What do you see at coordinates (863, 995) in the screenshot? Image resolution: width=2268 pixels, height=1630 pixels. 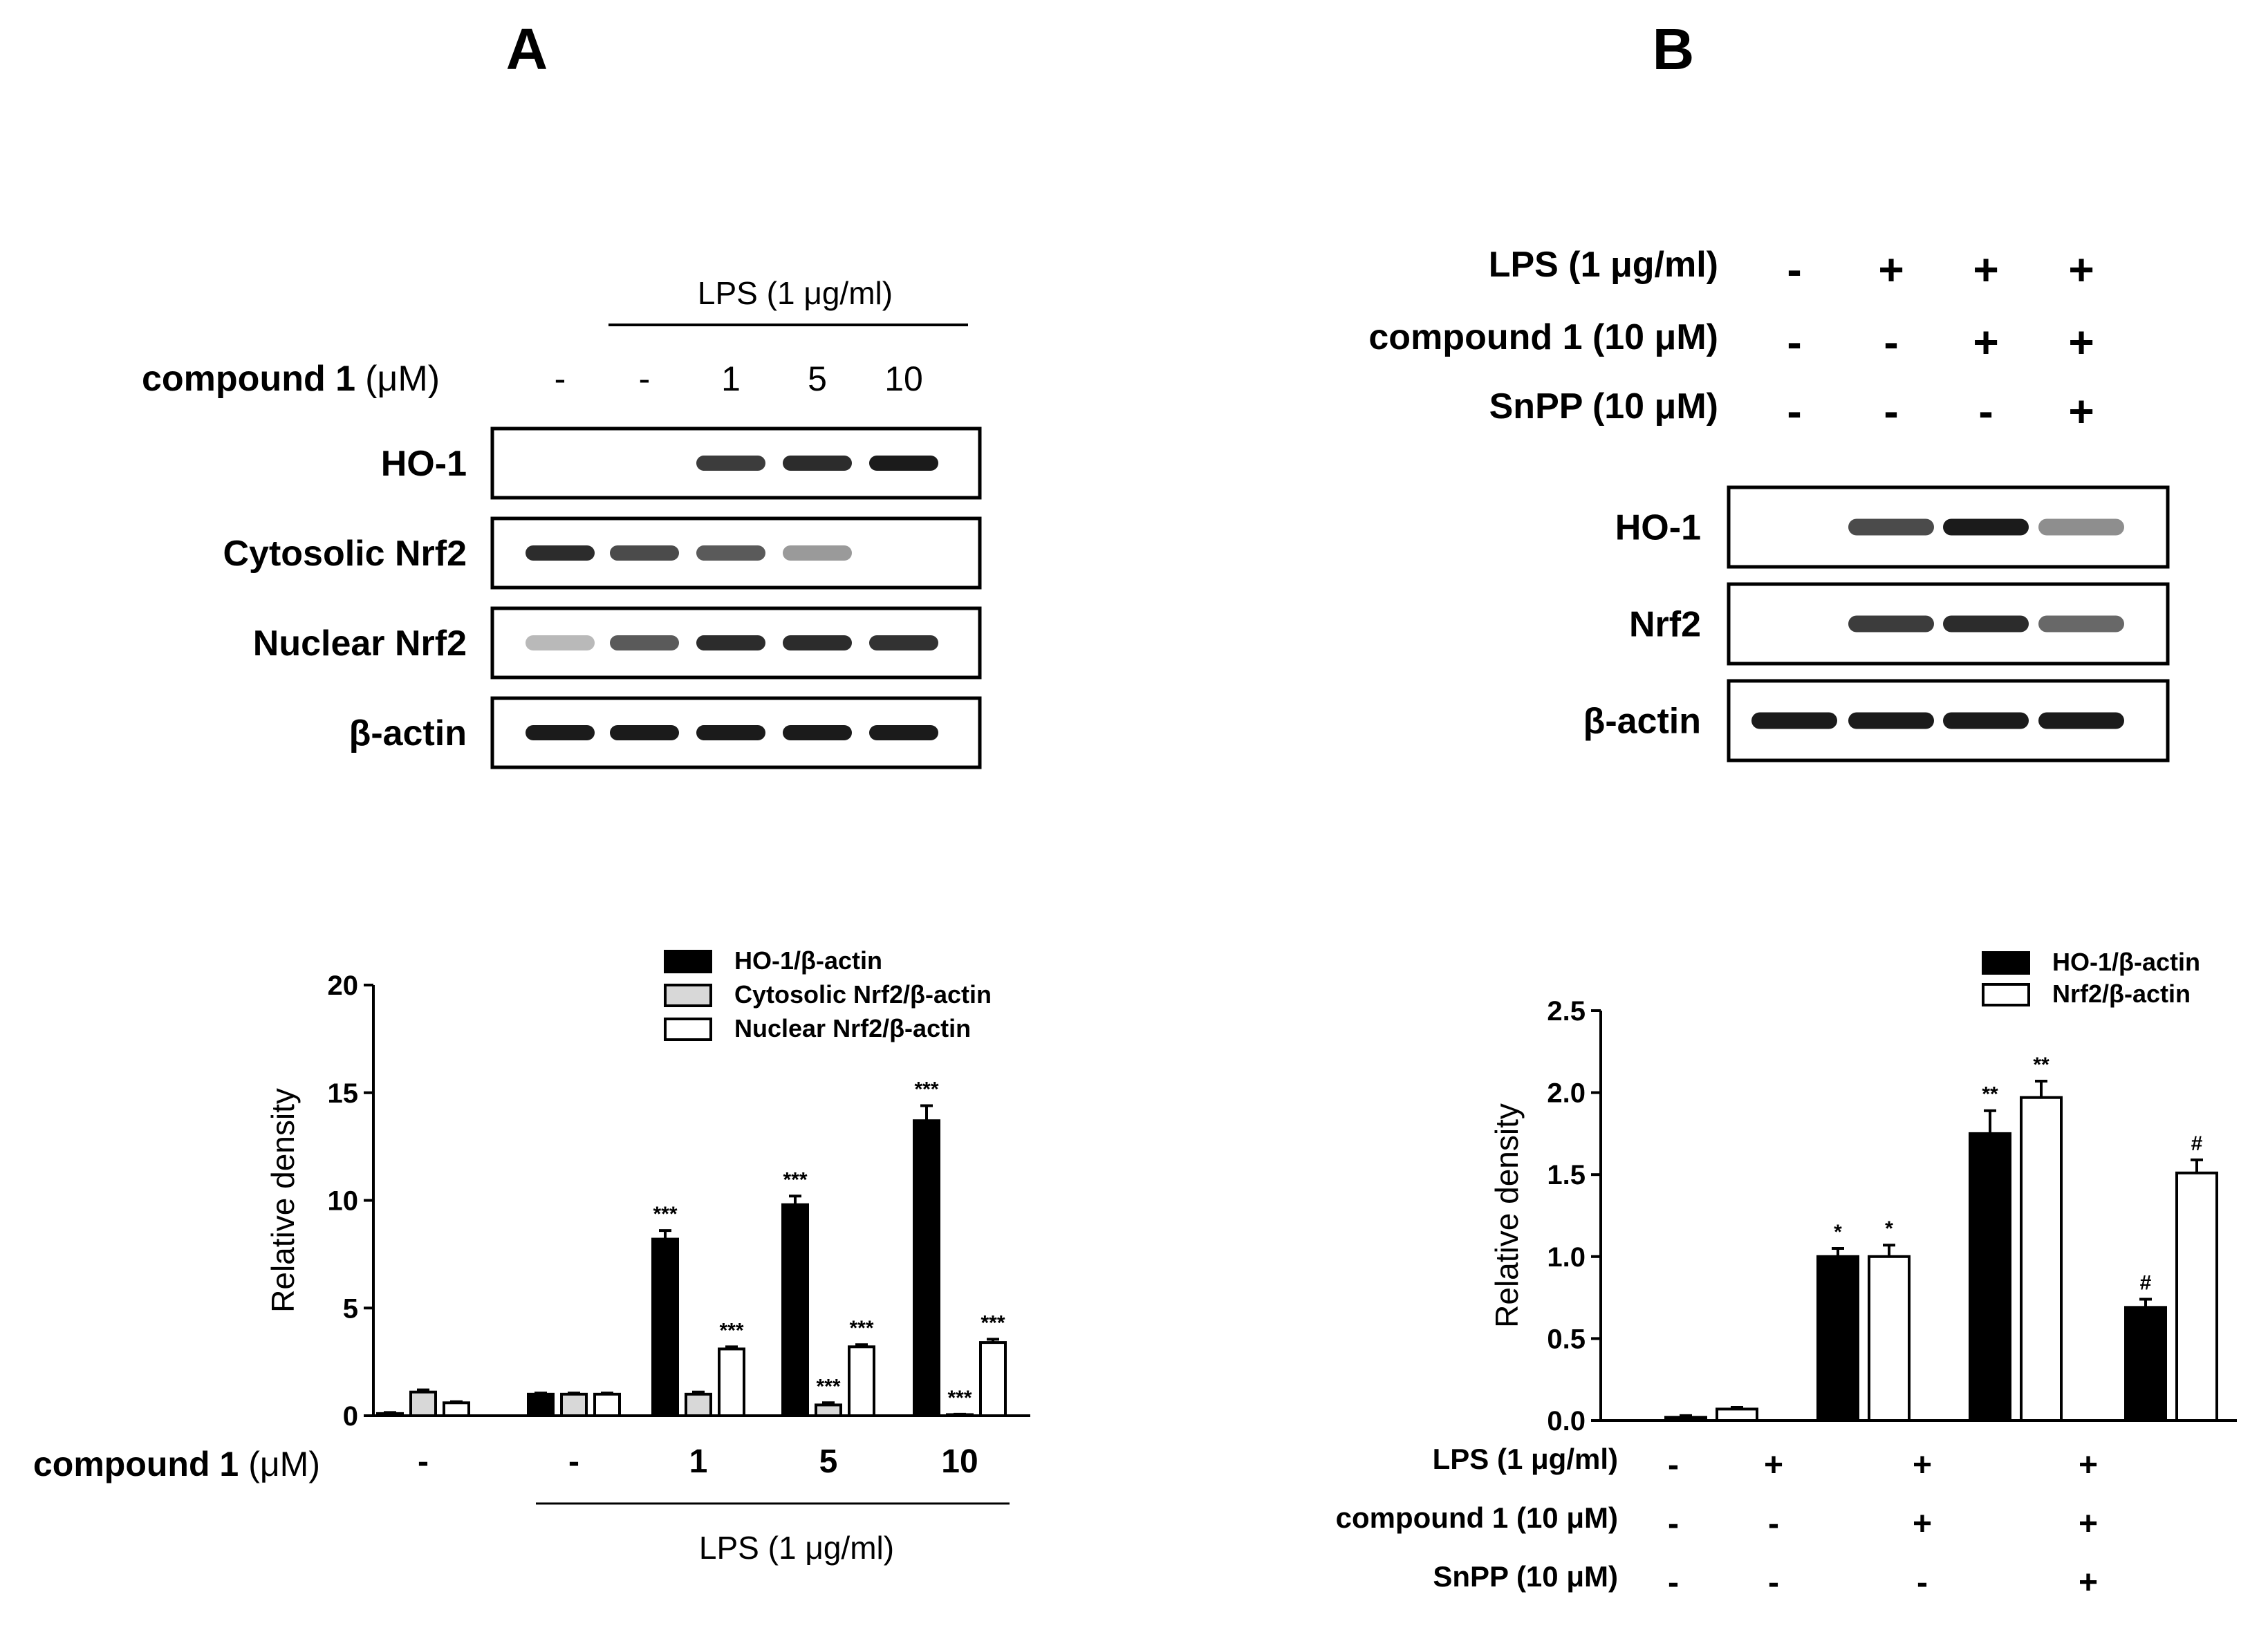 I see `legend-label: Cytosolic Nrf2/β-actin` at bounding box center [863, 995].